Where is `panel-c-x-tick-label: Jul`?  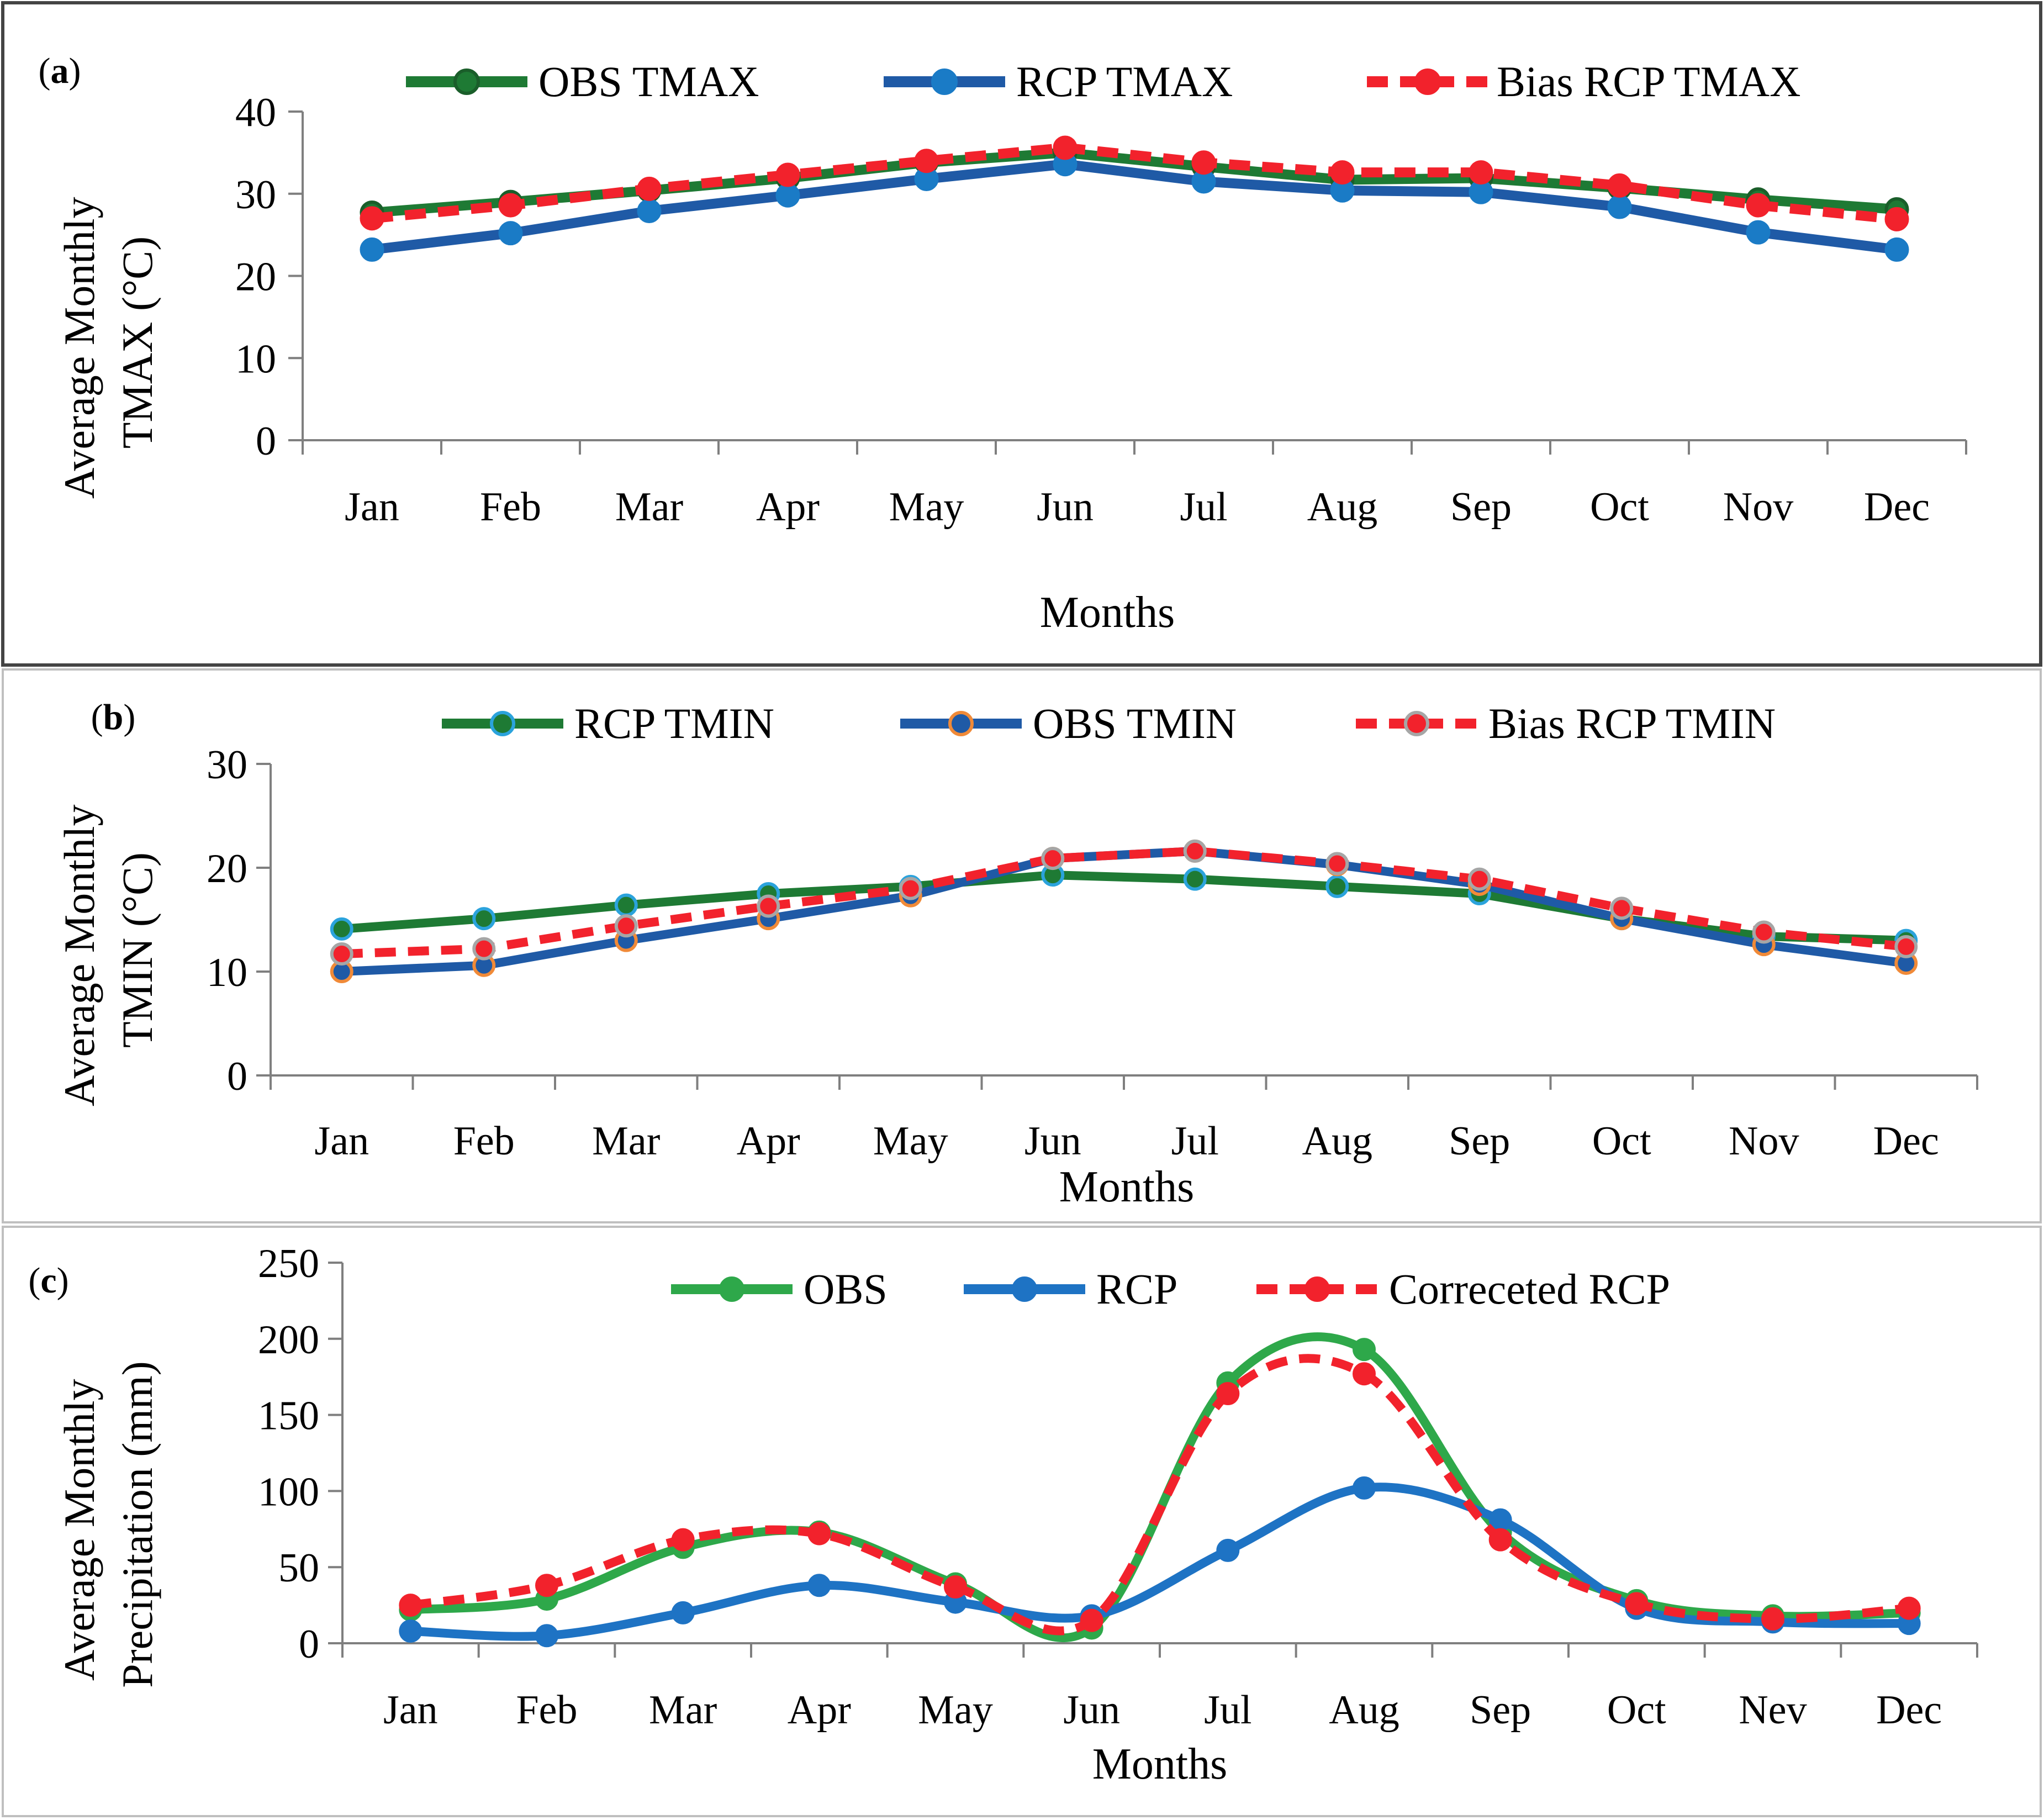 panel-c-x-tick-label: Jul is located at coordinates (1227, 1710).